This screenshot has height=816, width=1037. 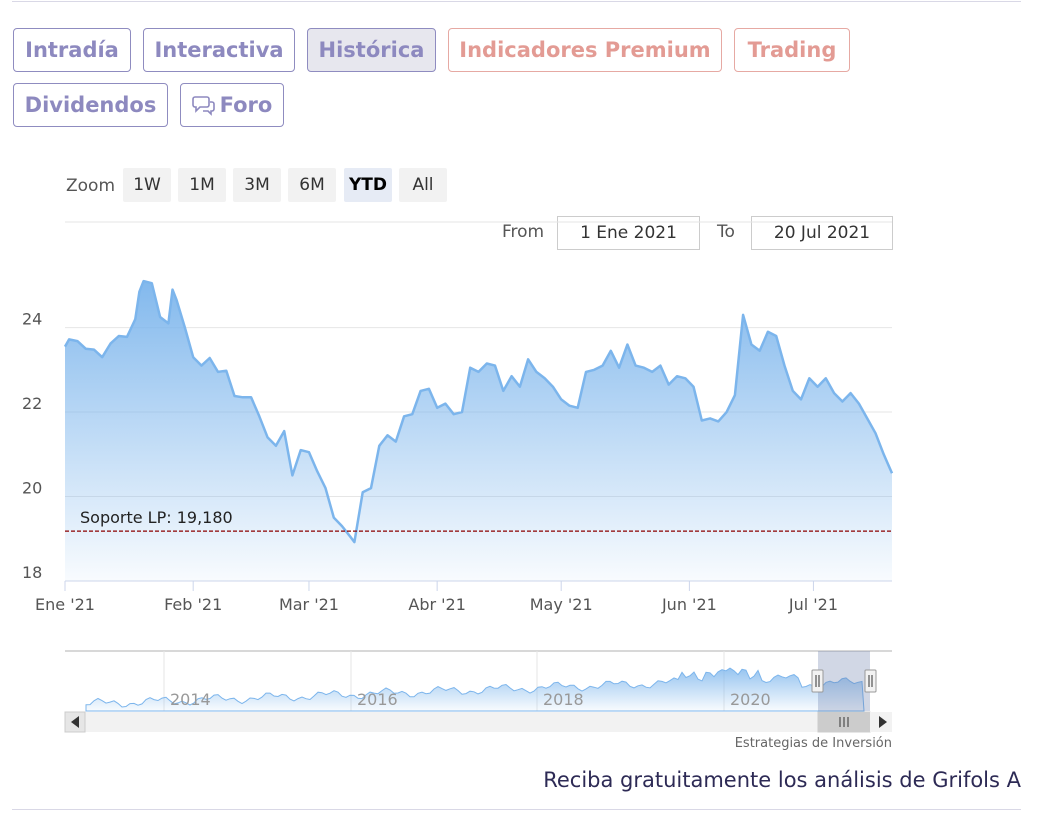 What do you see at coordinates (689, 604) in the screenshot?
I see `x-tick-label: Jun '21` at bounding box center [689, 604].